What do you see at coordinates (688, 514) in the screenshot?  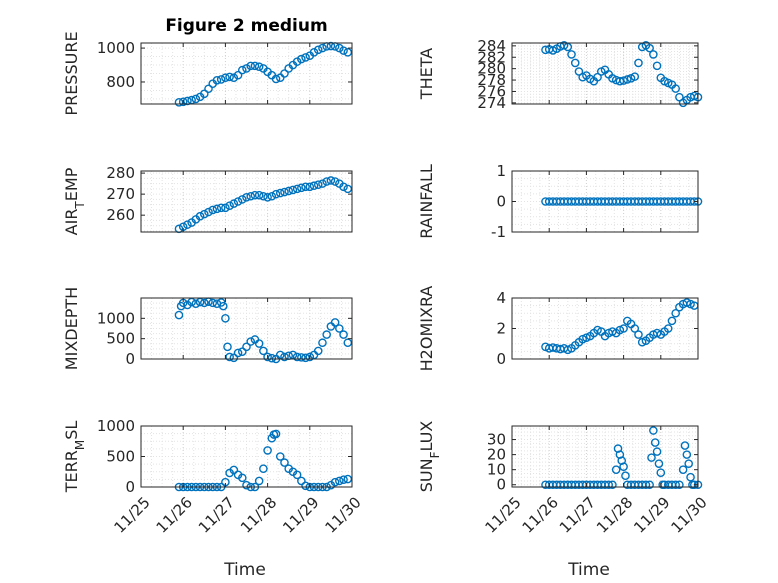 I see `x-tick-label: 11/30` at bounding box center [688, 514].